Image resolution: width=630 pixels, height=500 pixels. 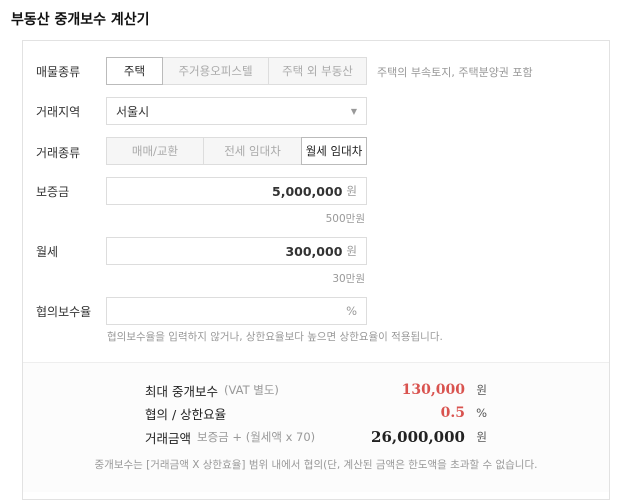 I want to click on monthly-label: 월세, so click(x=47, y=252).